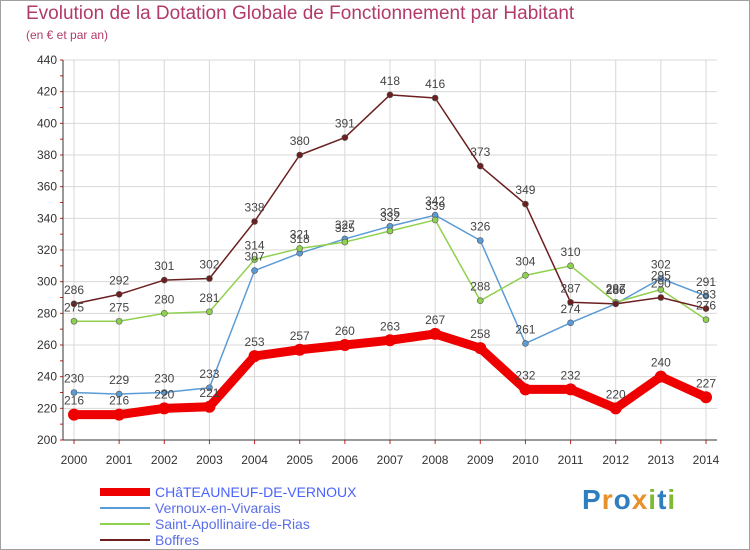  What do you see at coordinates (47, 123) in the screenshot?
I see `y-tick-label: 400` at bounding box center [47, 123].